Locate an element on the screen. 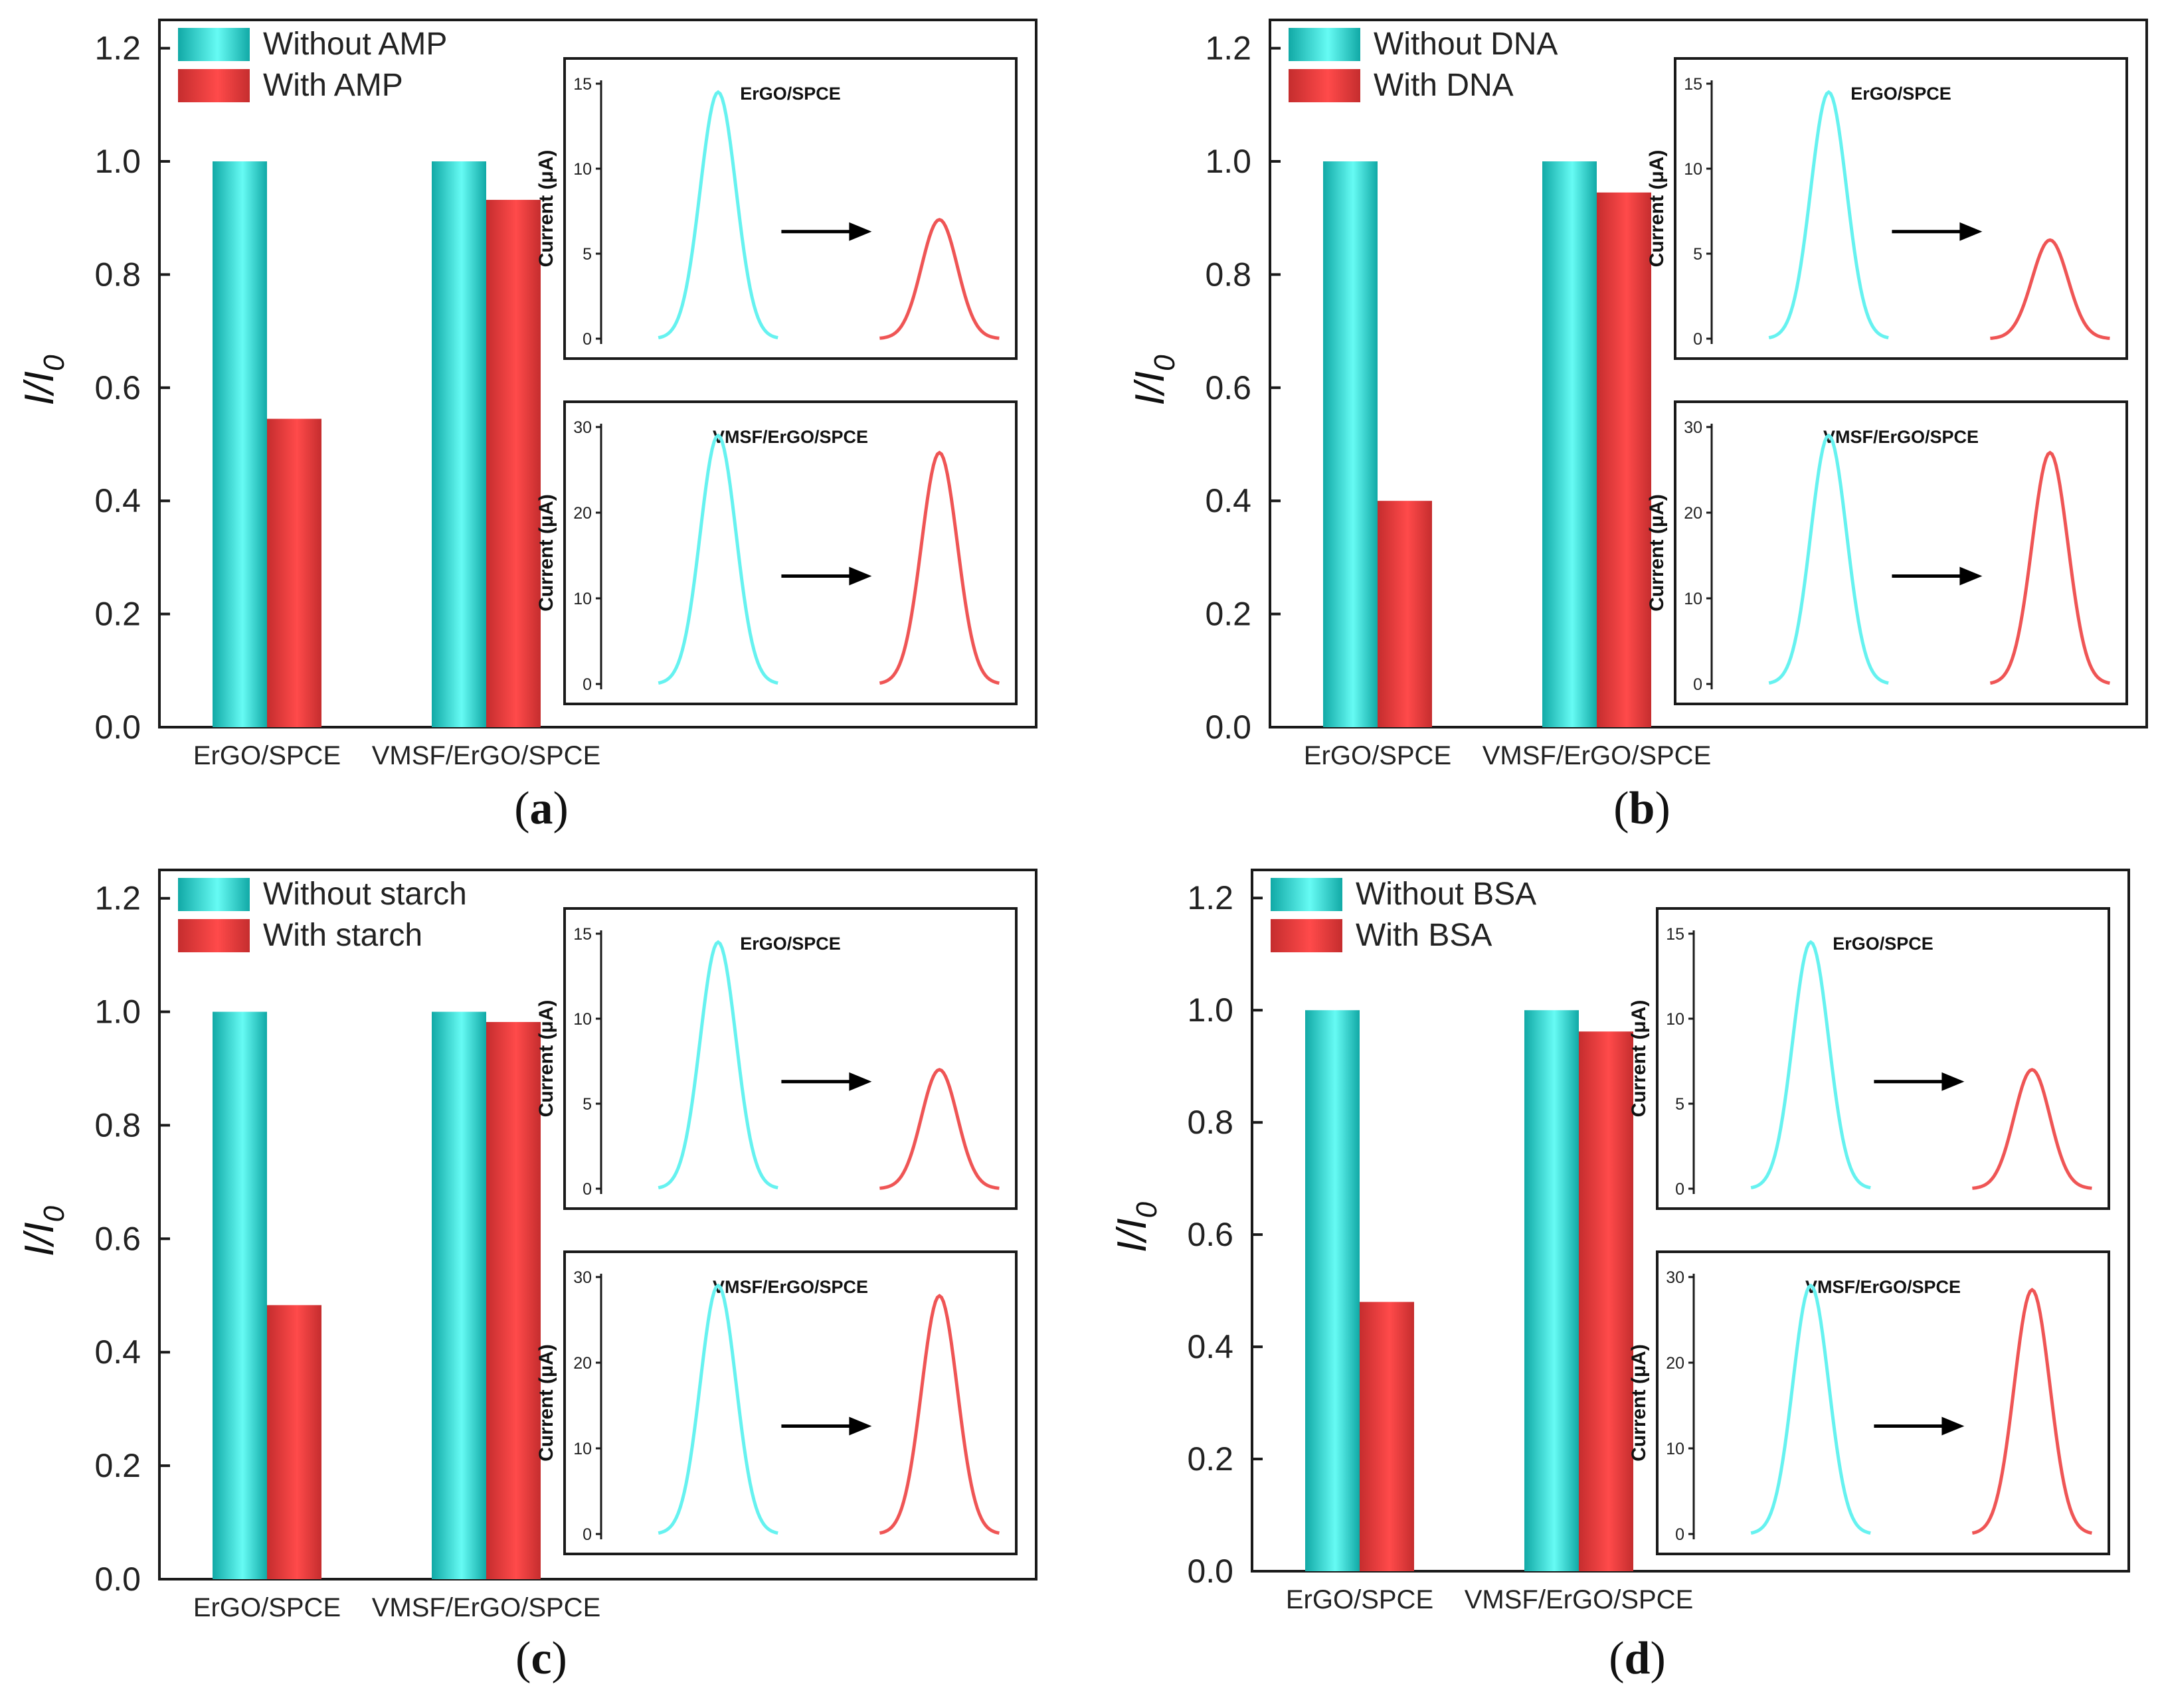  panel-label: (d) is located at coordinates (1637, 1658).